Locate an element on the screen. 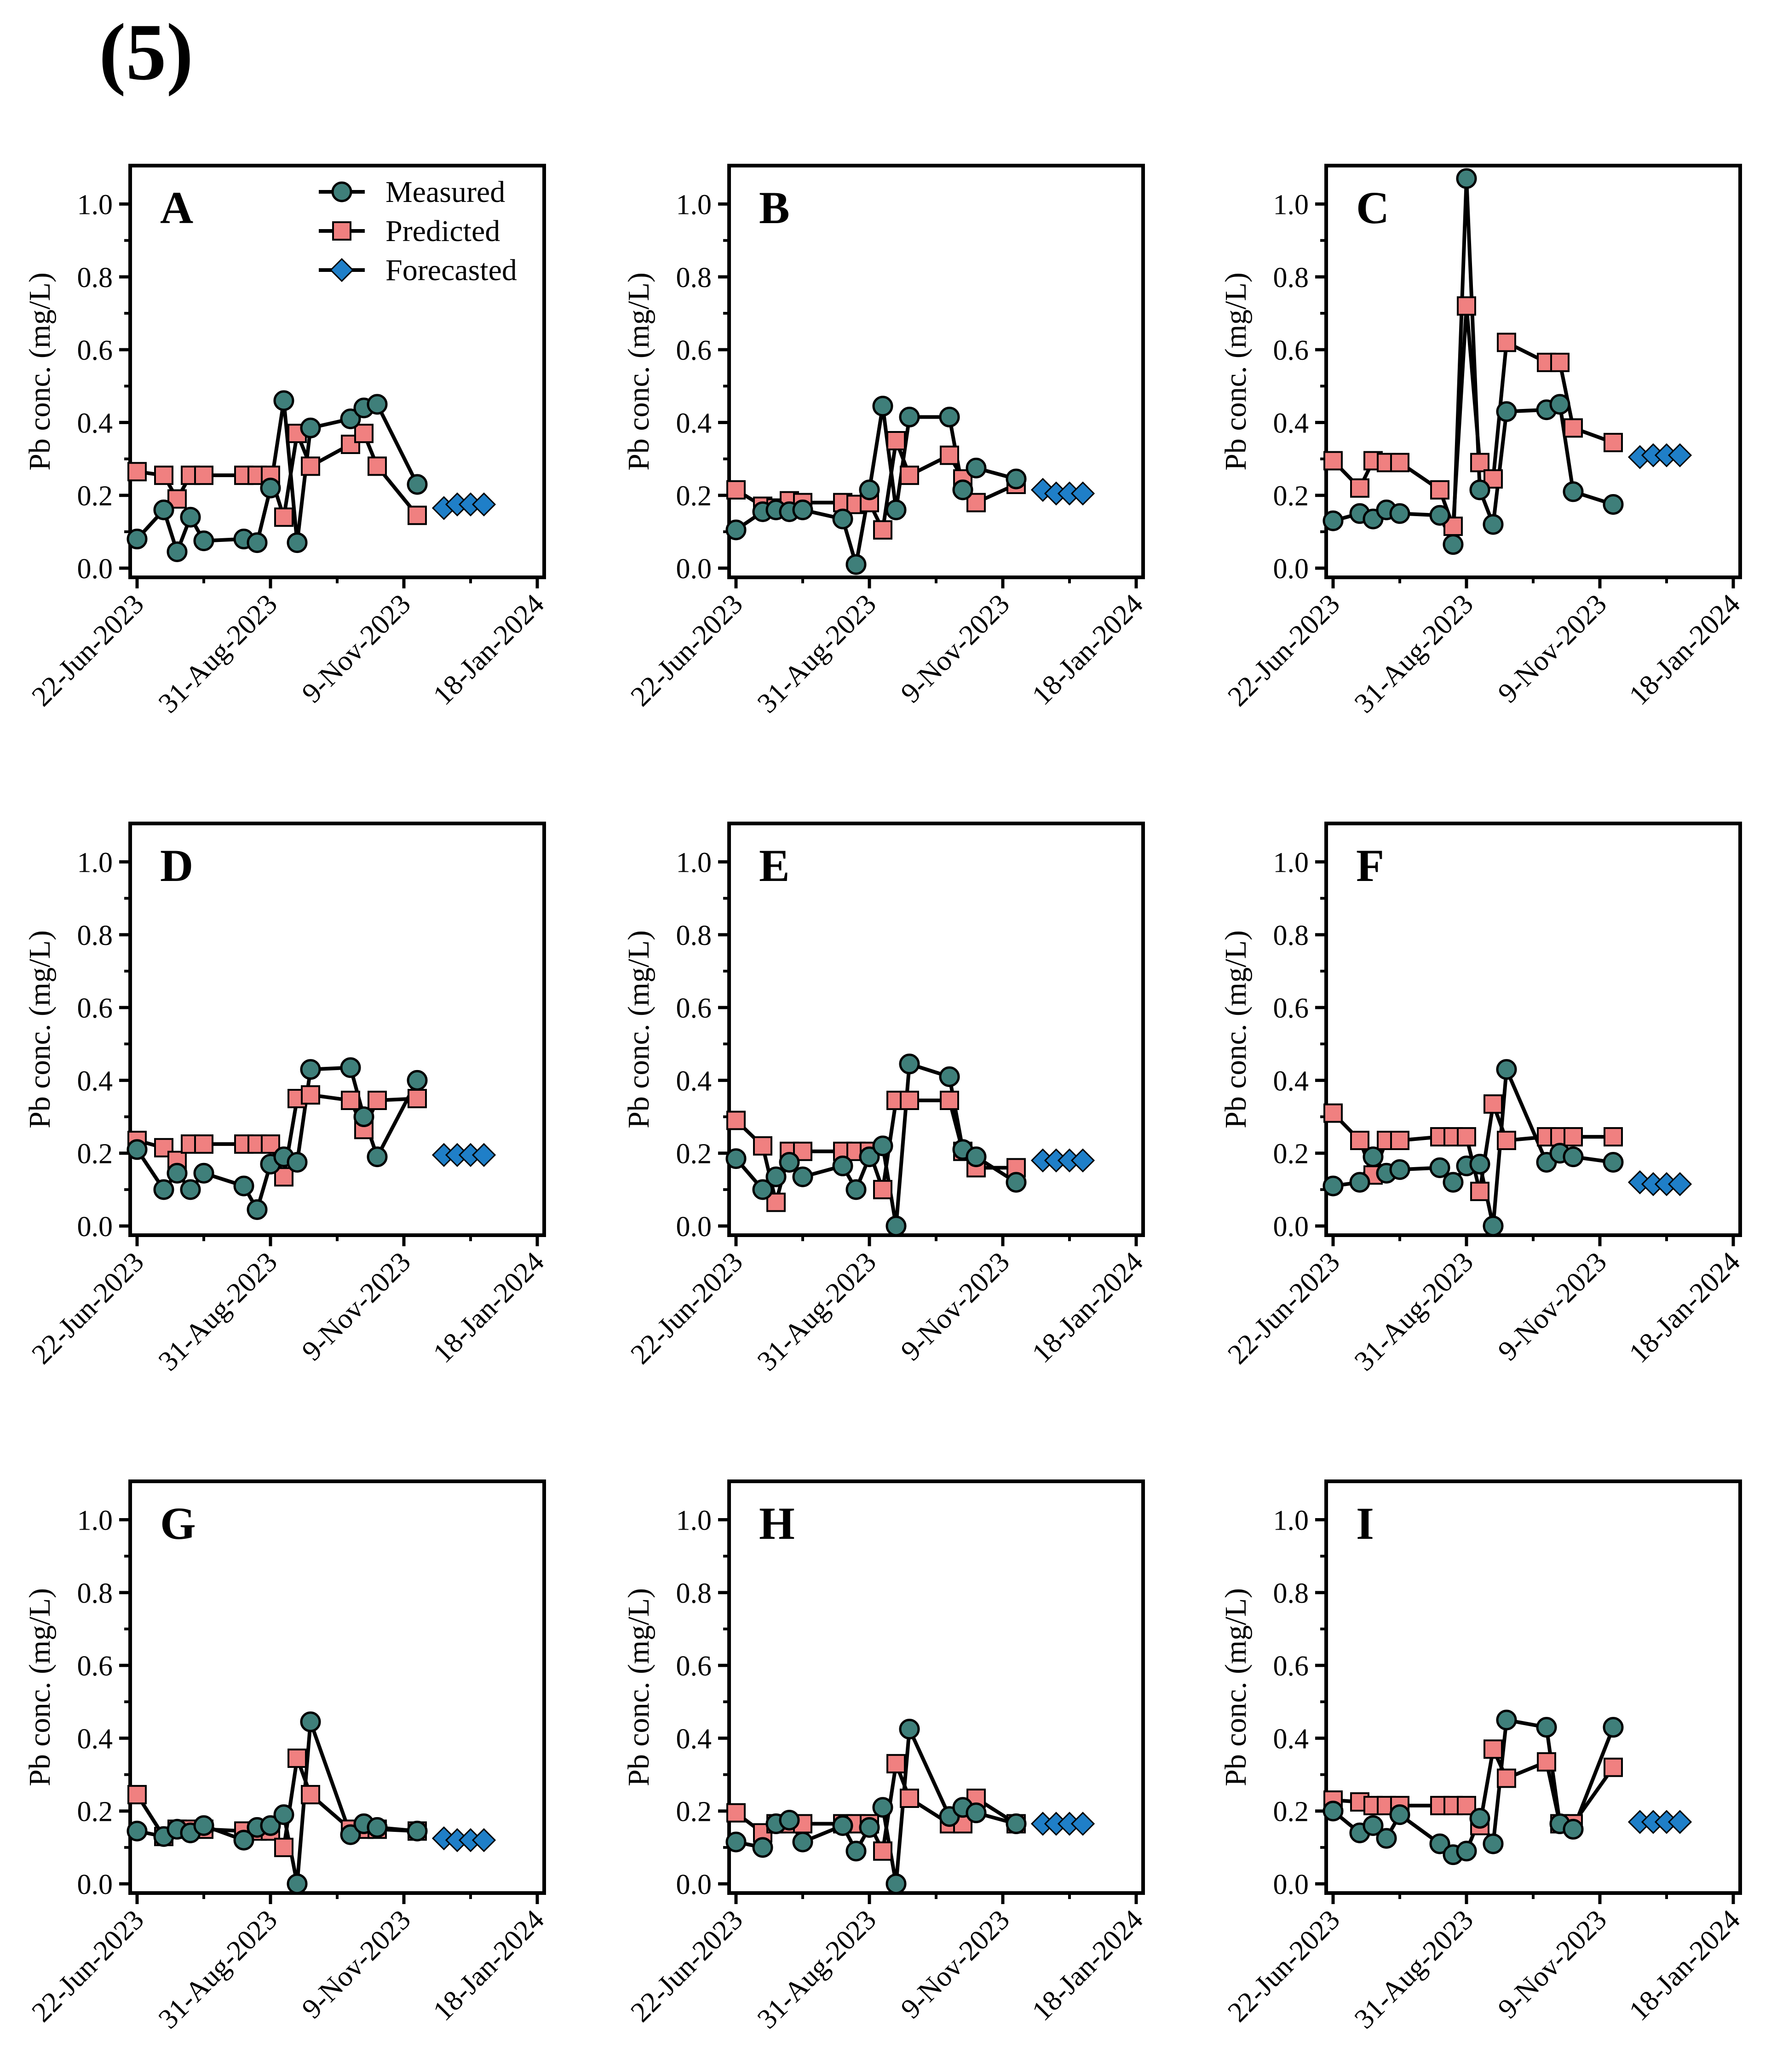 This screenshot has height=2072, width=1771. panel-letter: E is located at coordinates (774, 865).